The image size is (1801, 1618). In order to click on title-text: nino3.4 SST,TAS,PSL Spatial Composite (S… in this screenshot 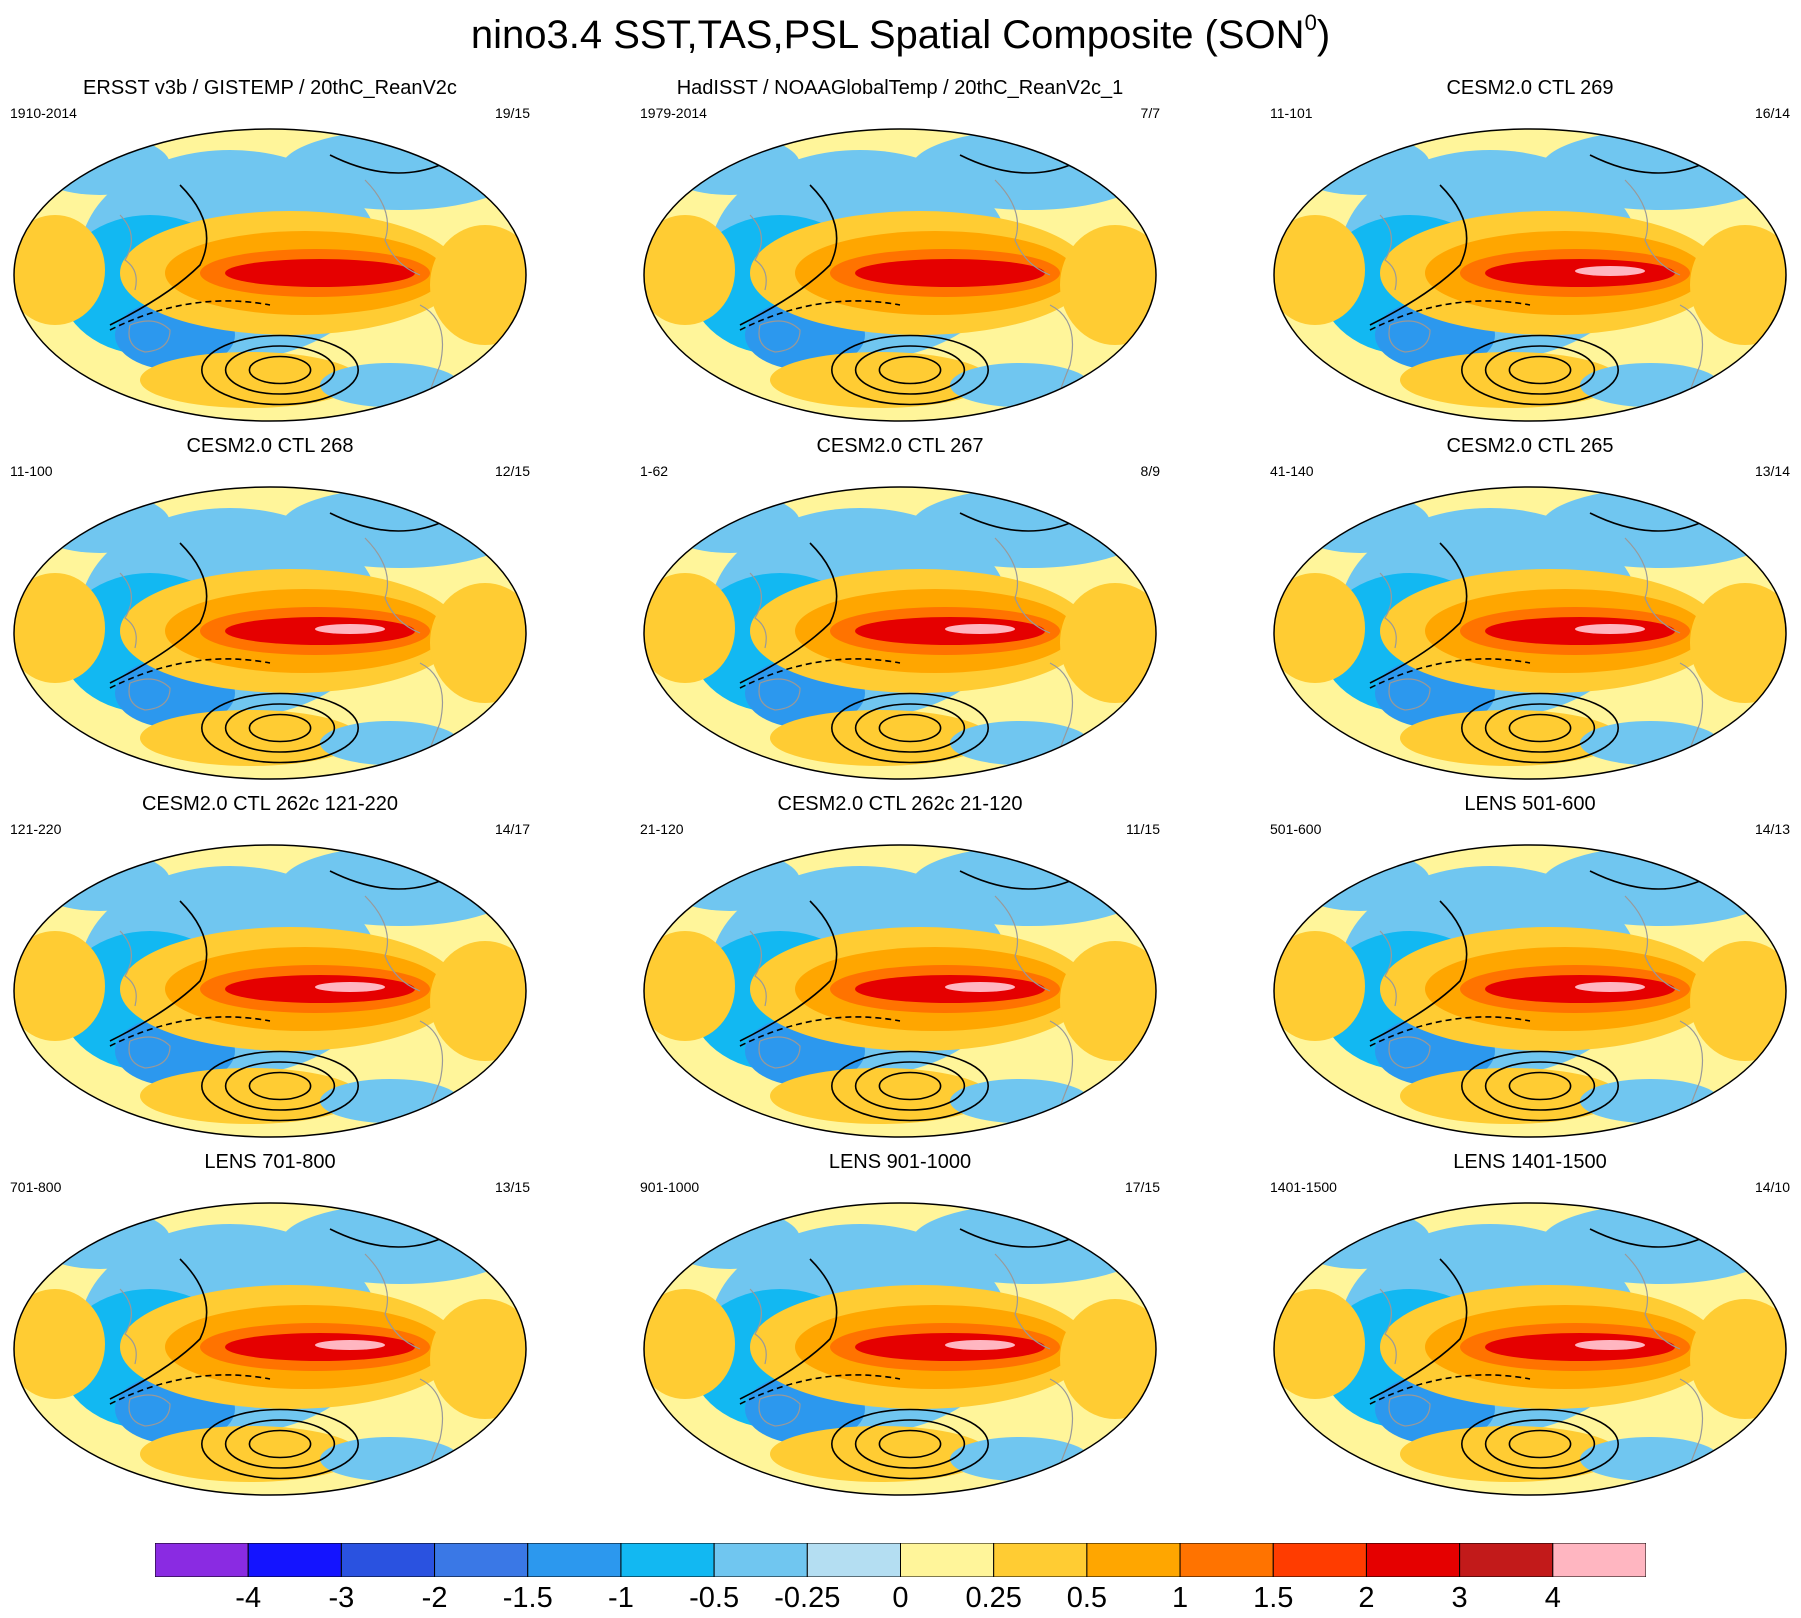, I will do `click(887, 35)`.